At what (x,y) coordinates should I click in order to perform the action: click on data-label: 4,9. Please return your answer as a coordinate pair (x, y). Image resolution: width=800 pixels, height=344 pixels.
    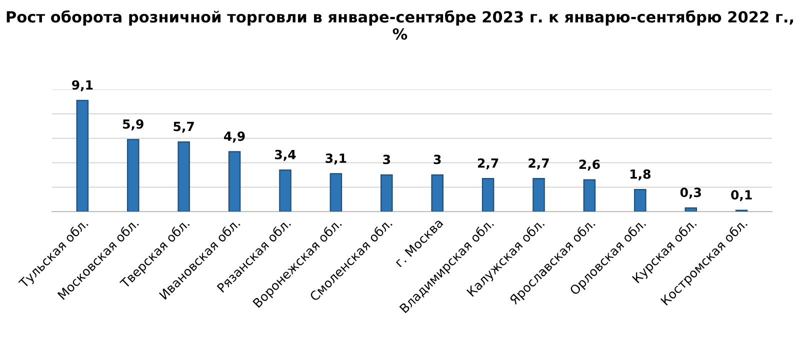
    Looking at the image, I should click on (234, 137).